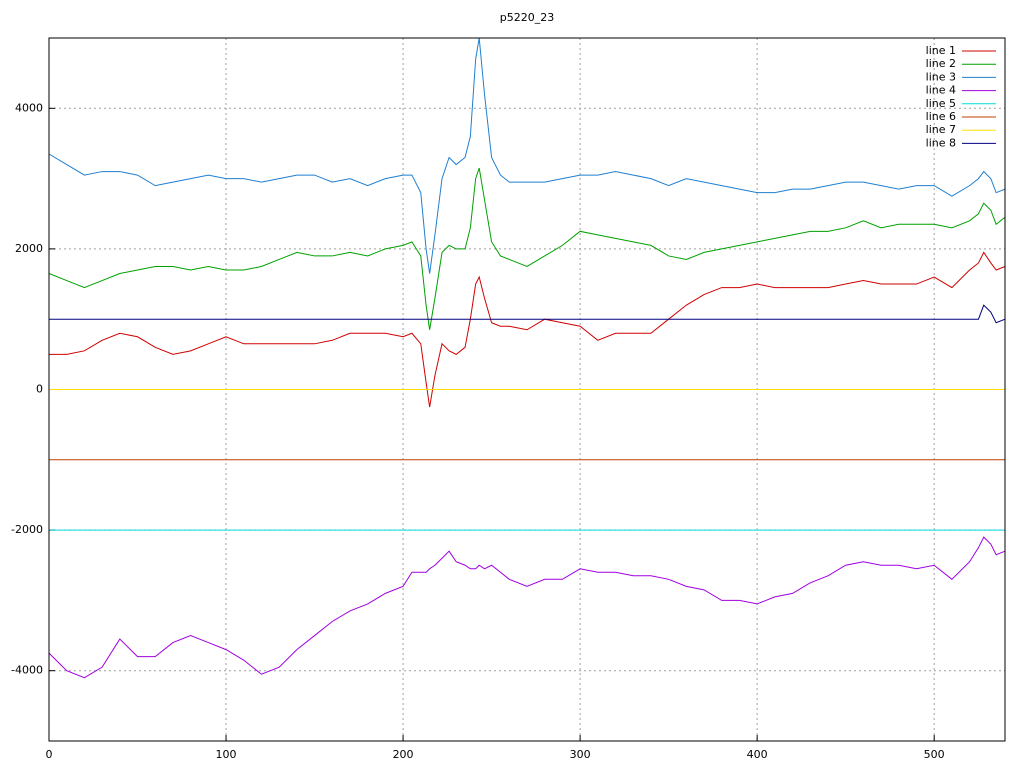 The image size is (1024, 768). I want to click on x-tick-label: 100, so click(226, 754).